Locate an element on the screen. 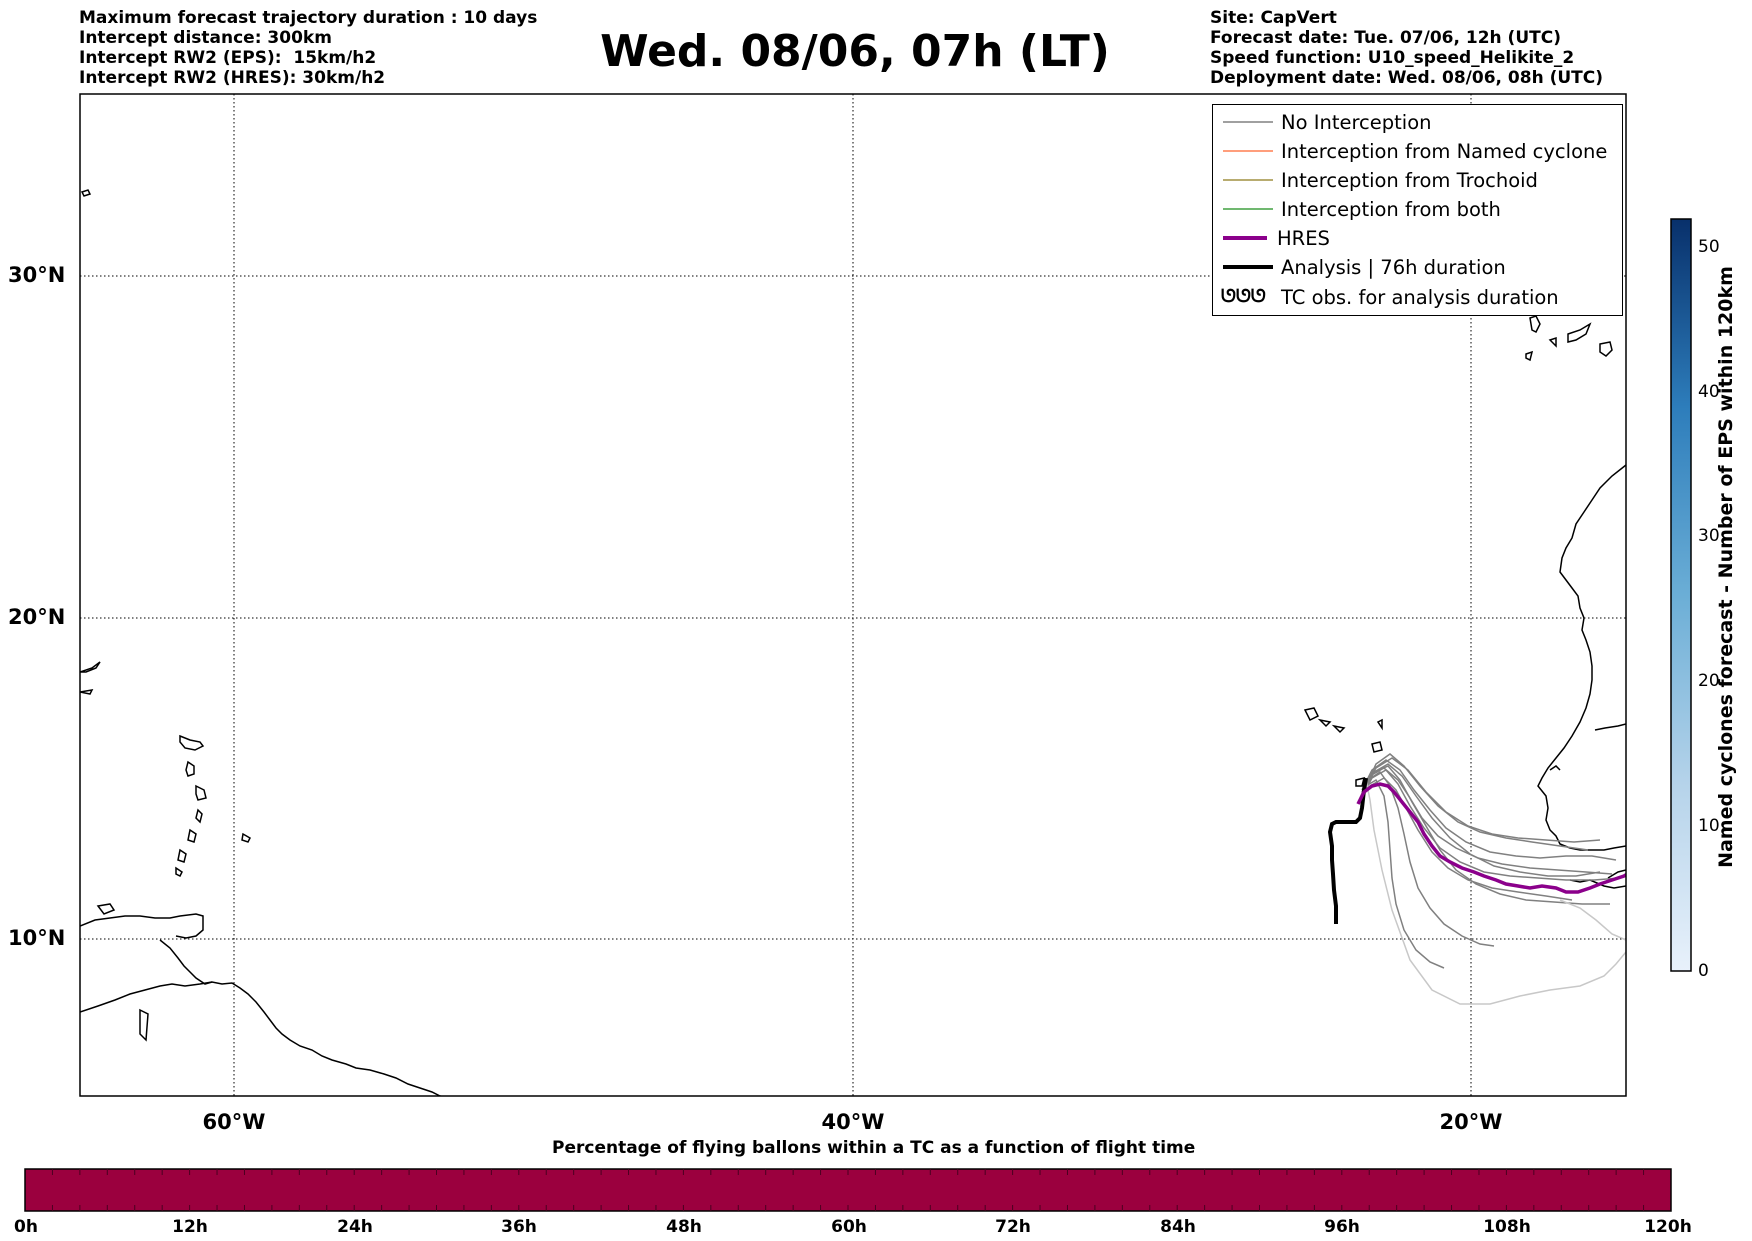 The width and height of the screenshot is (1752, 1241). legend-item-tc-obs: ᘎᘎᘎ TC obs. for analysis duration is located at coordinates (1419, 297).